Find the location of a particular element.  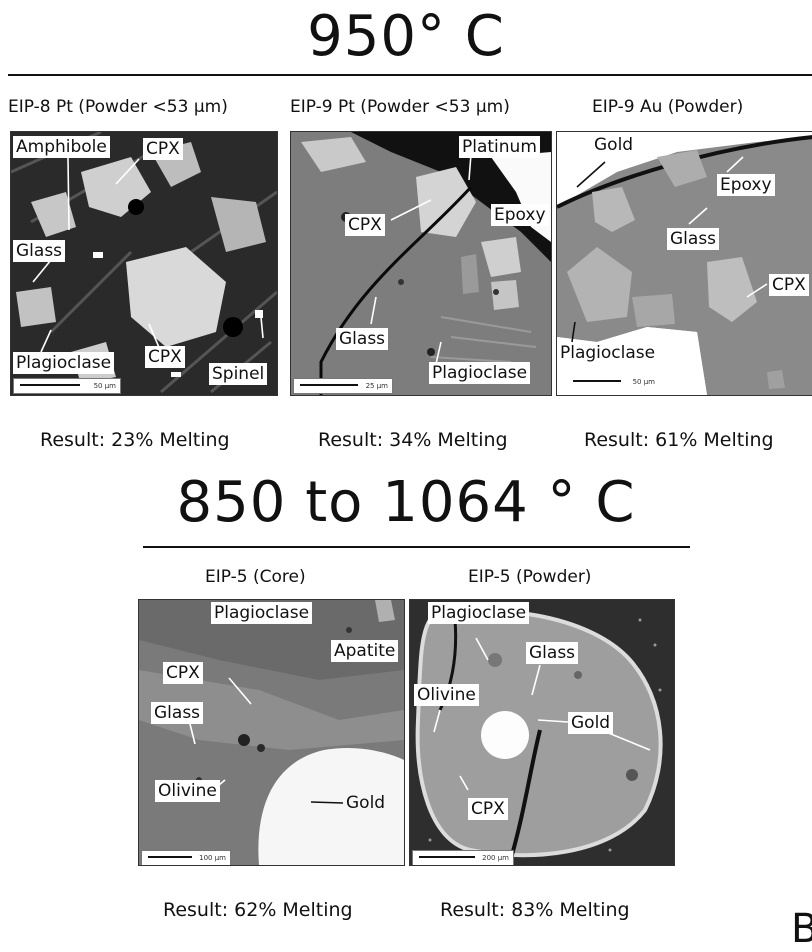

label-platinum: Platinum is located at coordinates (499, 147).